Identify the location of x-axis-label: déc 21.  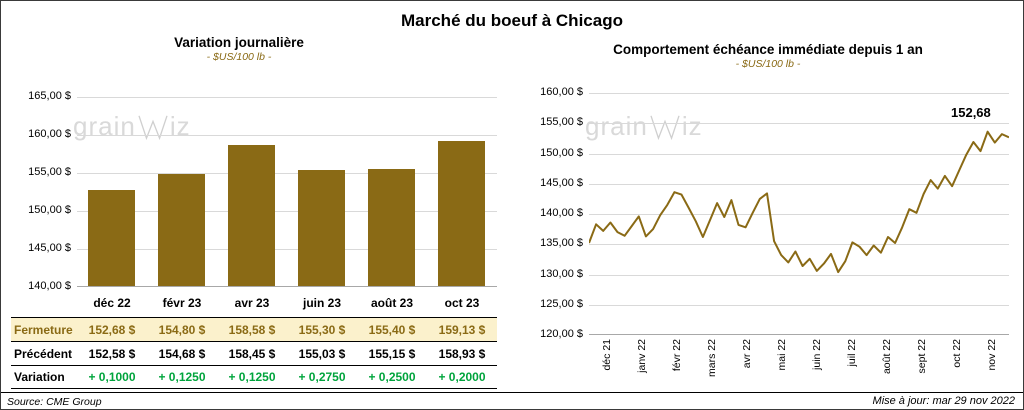
(606, 355).